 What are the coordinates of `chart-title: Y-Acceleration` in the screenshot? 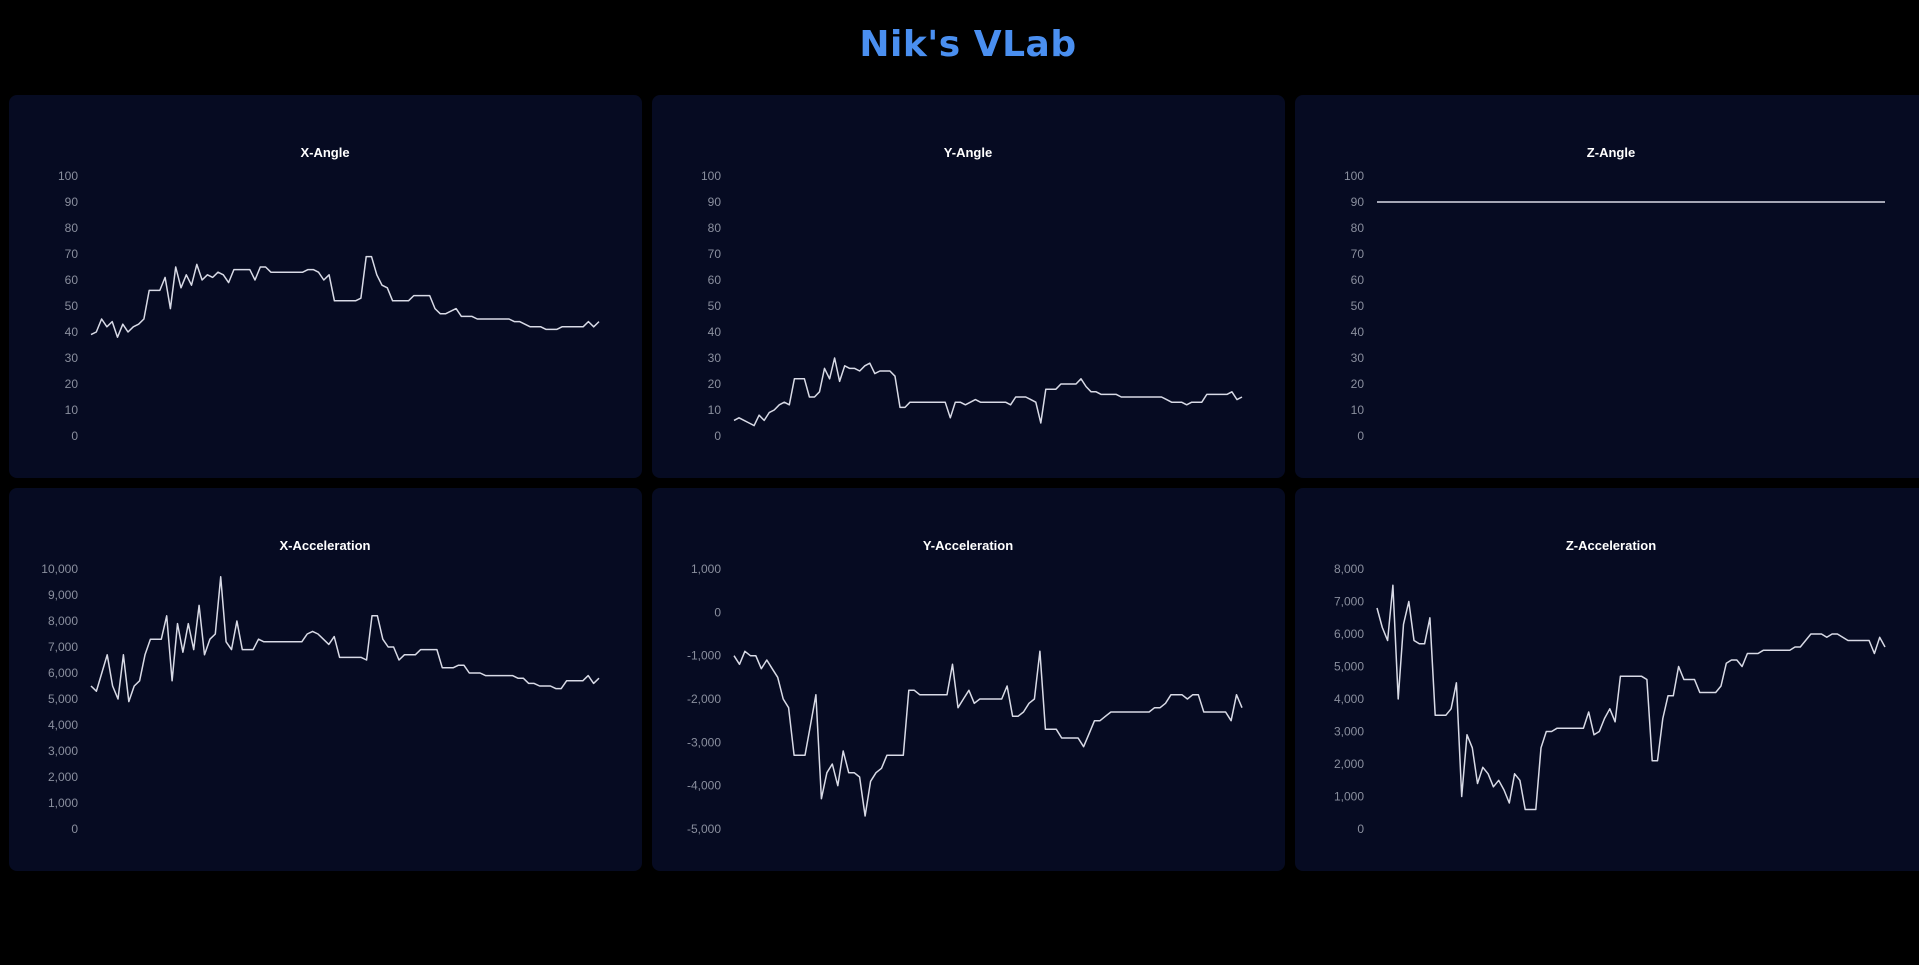 It's located at (968, 545).